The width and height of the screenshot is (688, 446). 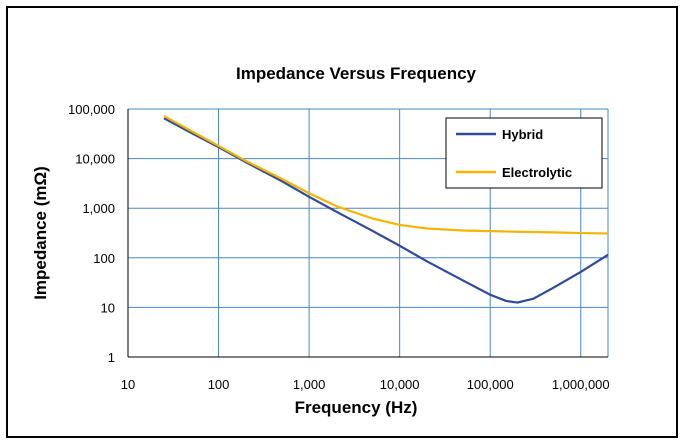 I want to click on y-tick-label: 10,000, so click(x=95, y=159).